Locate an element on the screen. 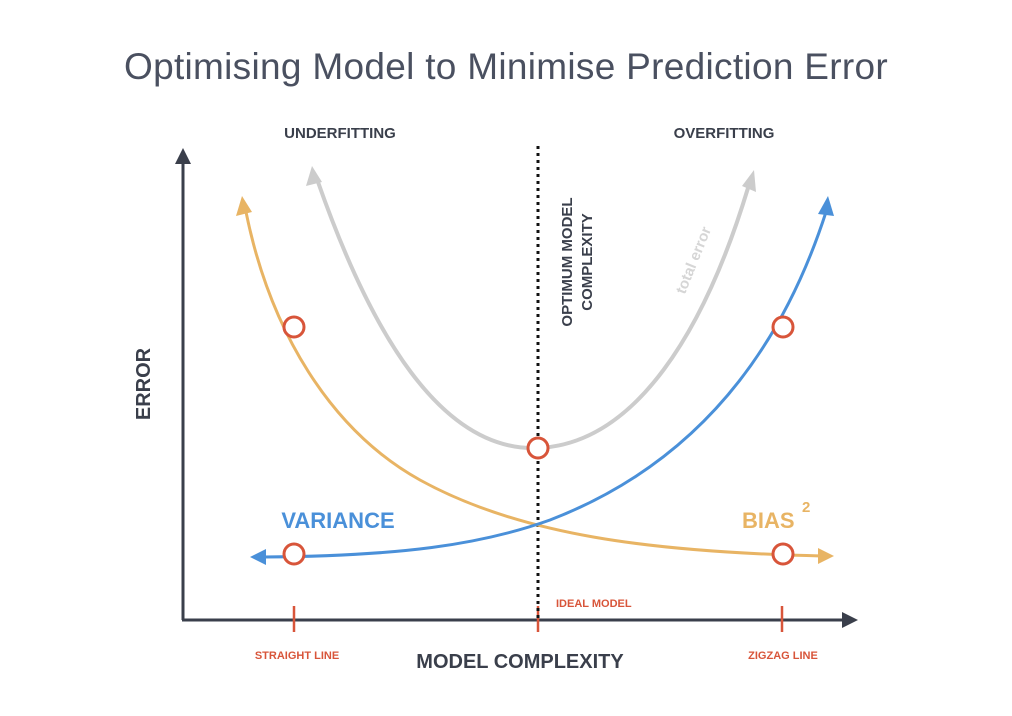 Image resolution: width=1012 pixels, height=716 pixels. variance-arrow-left is located at coordinates (258, 557).